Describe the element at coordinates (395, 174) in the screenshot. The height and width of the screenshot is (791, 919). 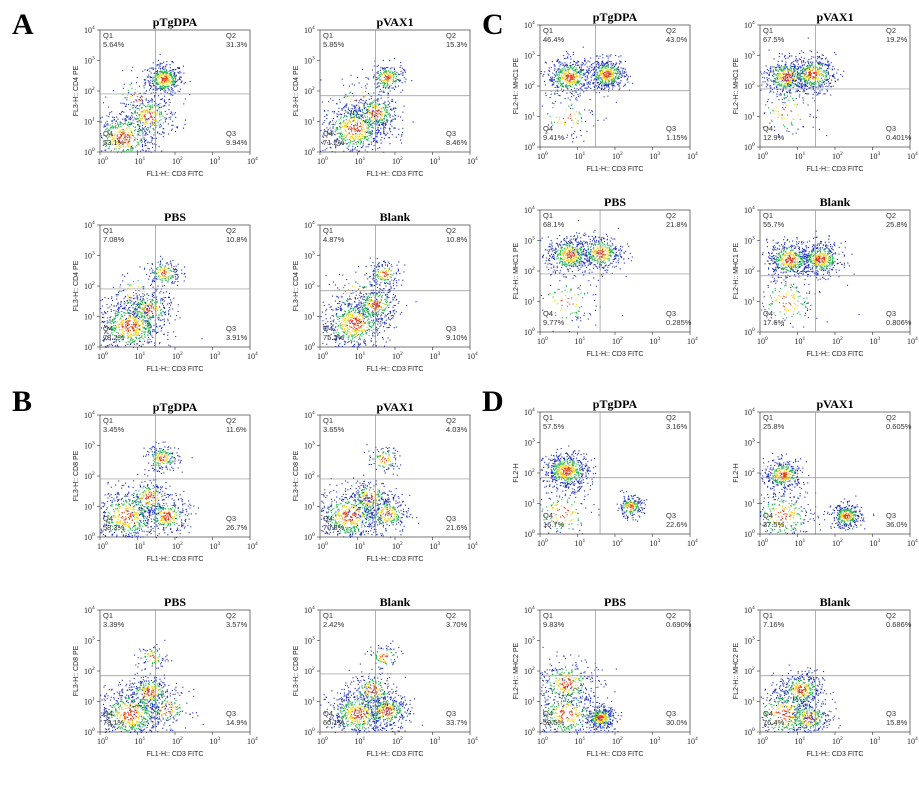
I see `x-axis-label: FL1-H:: CD3 FITC` at that location.